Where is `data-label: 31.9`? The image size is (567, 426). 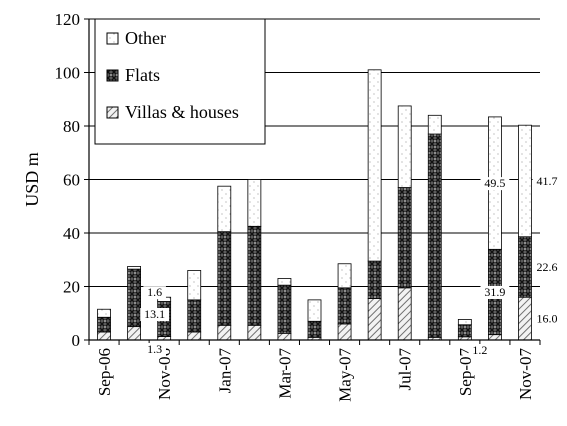 data-label: 31.9 is located at coordinates (494, 292).